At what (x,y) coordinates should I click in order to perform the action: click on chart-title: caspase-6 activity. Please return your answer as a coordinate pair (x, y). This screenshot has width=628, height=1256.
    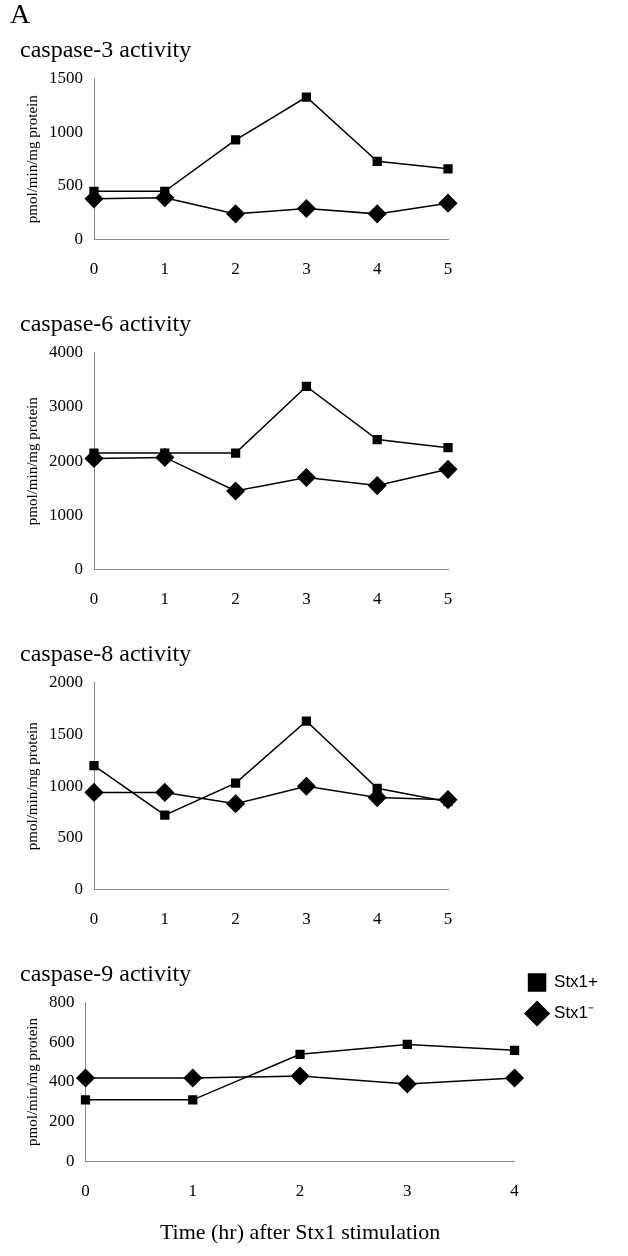
    Looking at the image, I should click on (106, 322).